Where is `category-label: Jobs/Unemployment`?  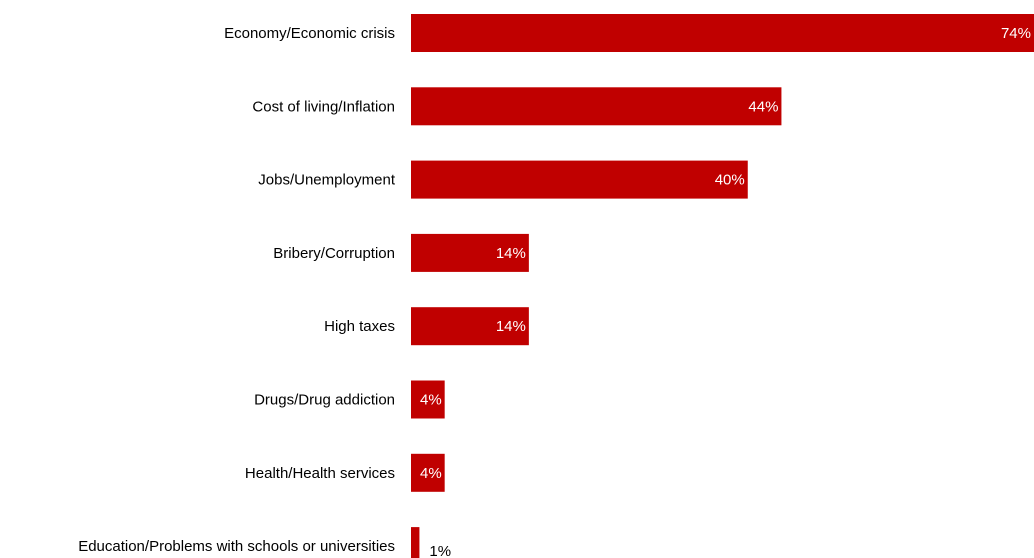 category-label: Jobs/Unemployment is located at coordinates (327, 180).